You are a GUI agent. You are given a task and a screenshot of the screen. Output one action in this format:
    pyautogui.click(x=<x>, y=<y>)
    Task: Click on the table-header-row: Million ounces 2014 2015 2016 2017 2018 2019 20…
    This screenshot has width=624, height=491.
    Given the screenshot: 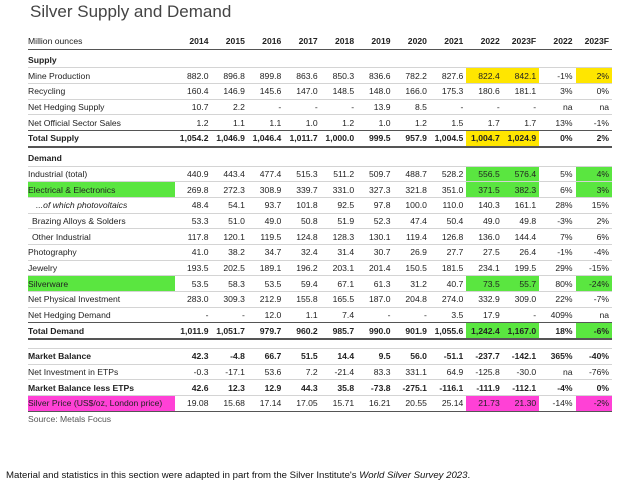 What is the action you would take?
    pyautogui.click(x=320, y=42)
    